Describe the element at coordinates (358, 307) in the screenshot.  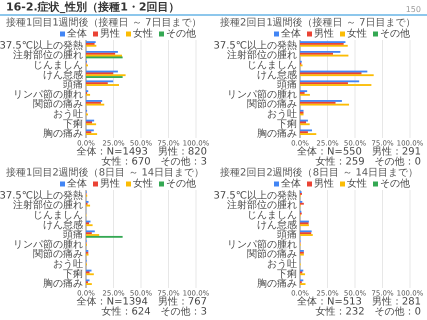
I see `text: 全体：N=513 男性：281 女性：232 その他：0` at that location.